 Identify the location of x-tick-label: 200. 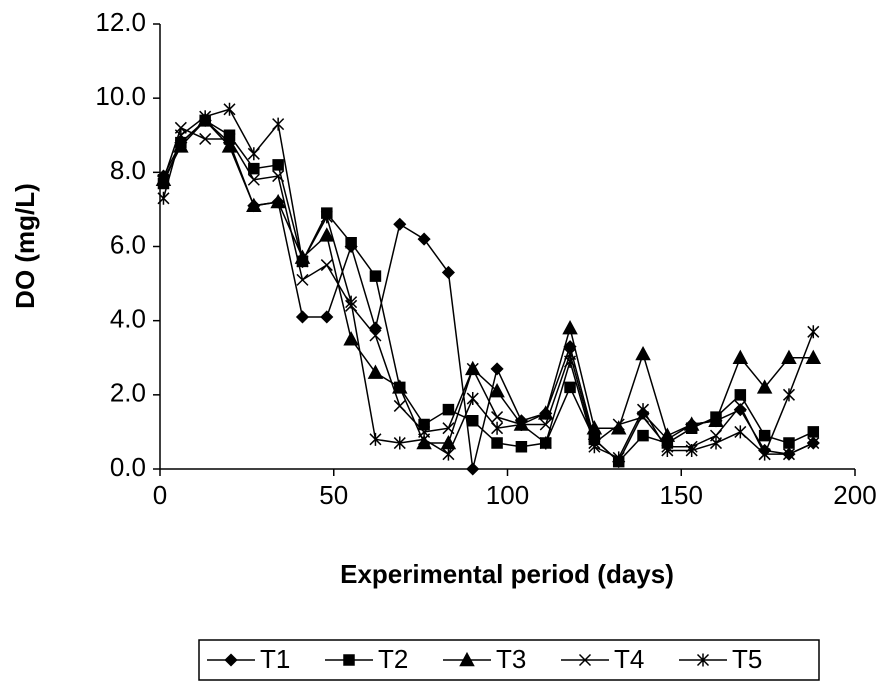
(854, 495).